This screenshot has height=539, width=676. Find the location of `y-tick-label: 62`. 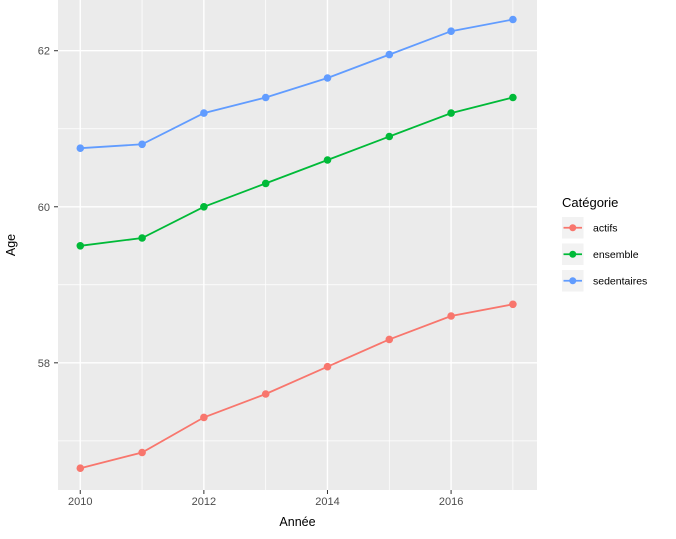

y-tick-label: 62 is located at coordinates (44, 52).